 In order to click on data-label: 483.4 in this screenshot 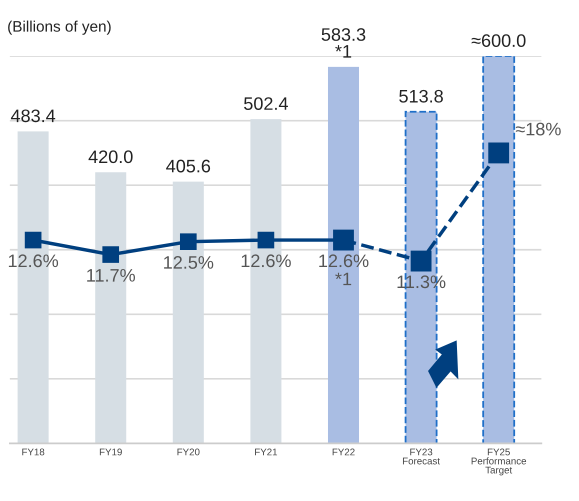, I will do `click(33, 115)`.